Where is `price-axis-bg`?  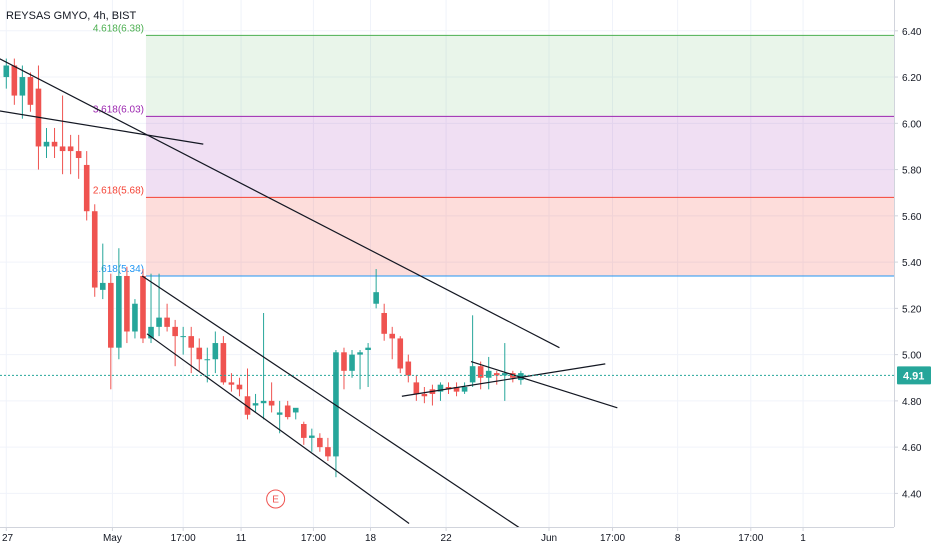
price-axis-bg is located at coordinates (913, 275).